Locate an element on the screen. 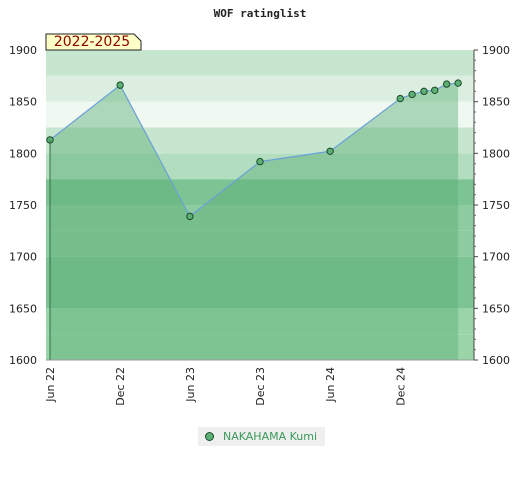 The height and width of the screenshot is (480, 520). y-tick-label-left: 1850 is located at coordinates (23, 102).